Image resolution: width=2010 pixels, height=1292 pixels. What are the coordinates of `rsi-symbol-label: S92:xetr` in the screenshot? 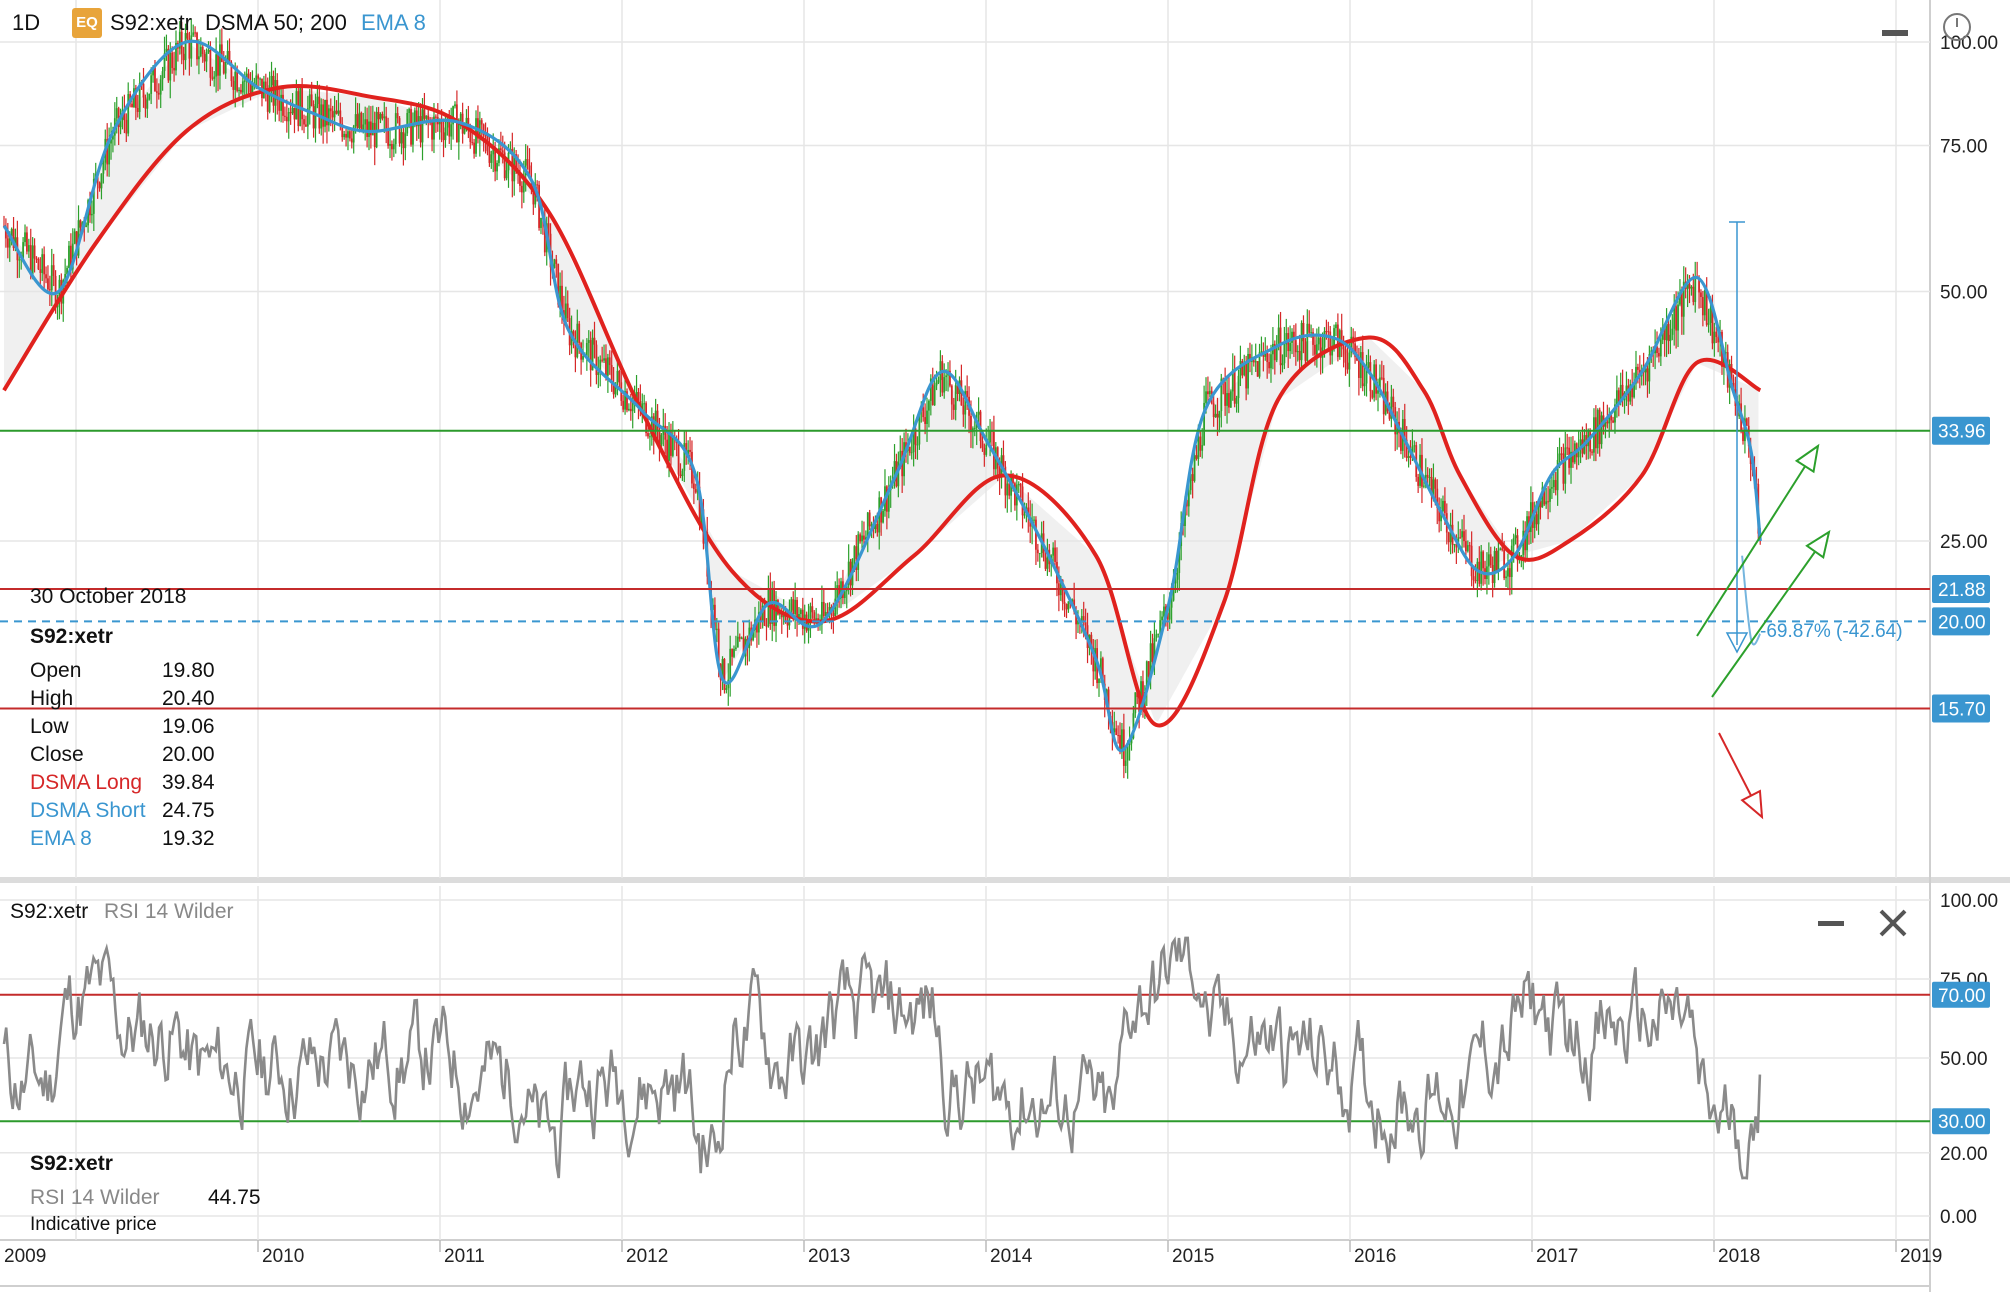 It's located at (49, 911).